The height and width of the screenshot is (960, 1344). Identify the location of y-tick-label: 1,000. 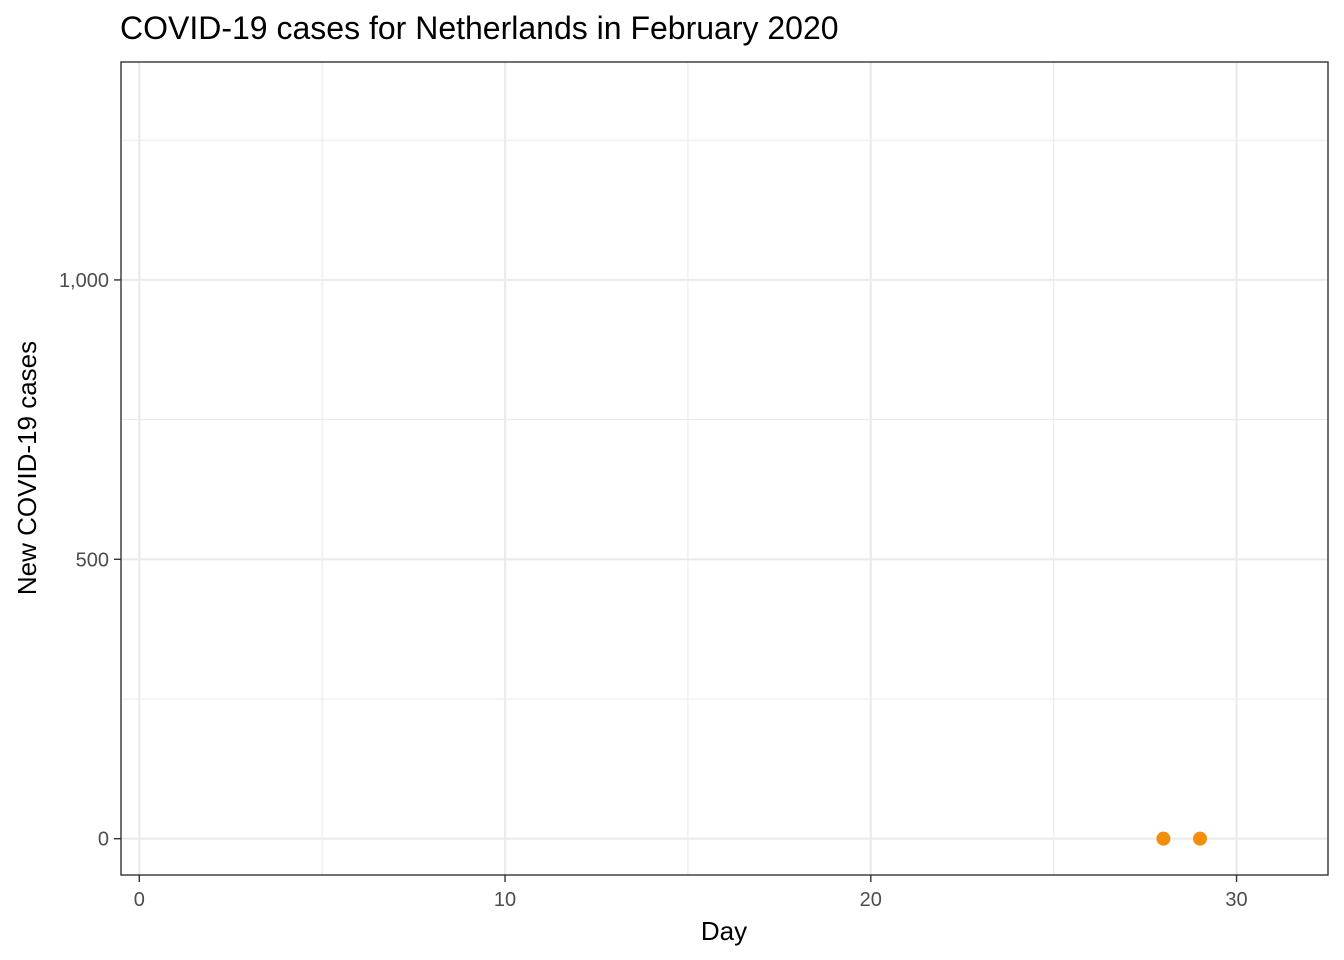
(84, 281).